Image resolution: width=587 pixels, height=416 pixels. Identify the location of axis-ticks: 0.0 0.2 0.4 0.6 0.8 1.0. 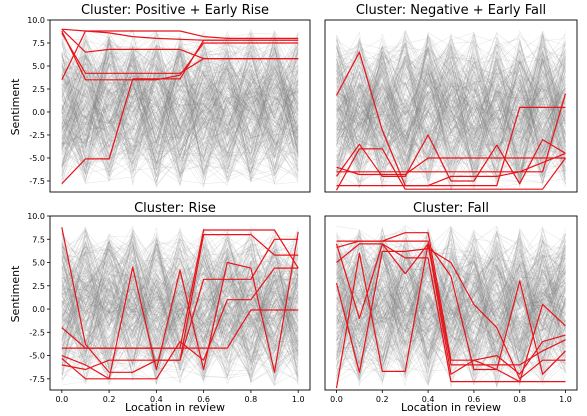
(451, 397).